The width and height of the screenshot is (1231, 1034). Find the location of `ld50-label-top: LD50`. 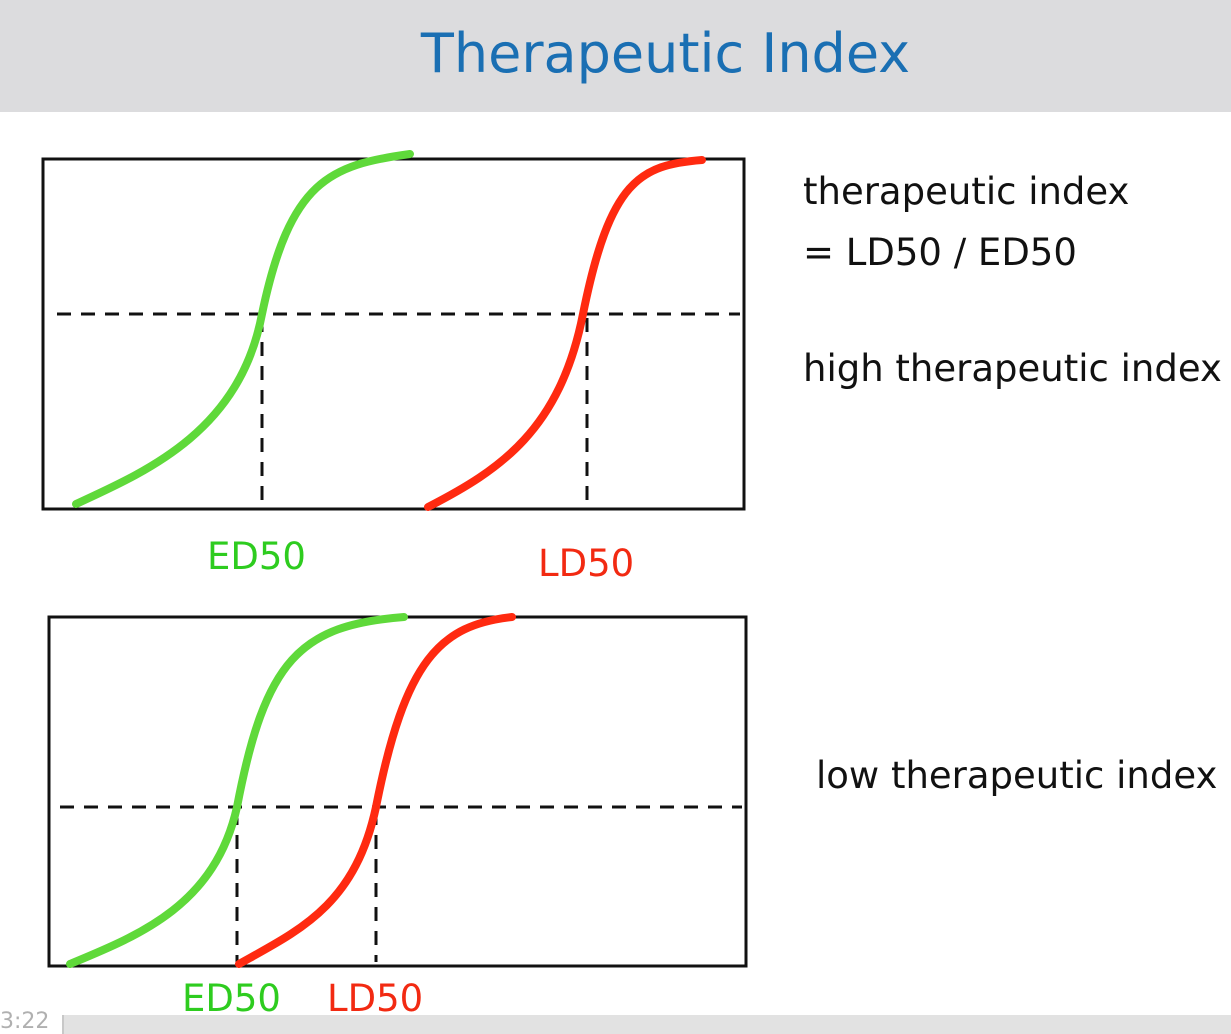

ld50-label-top: LD50 is located at coordinates (586, 563).